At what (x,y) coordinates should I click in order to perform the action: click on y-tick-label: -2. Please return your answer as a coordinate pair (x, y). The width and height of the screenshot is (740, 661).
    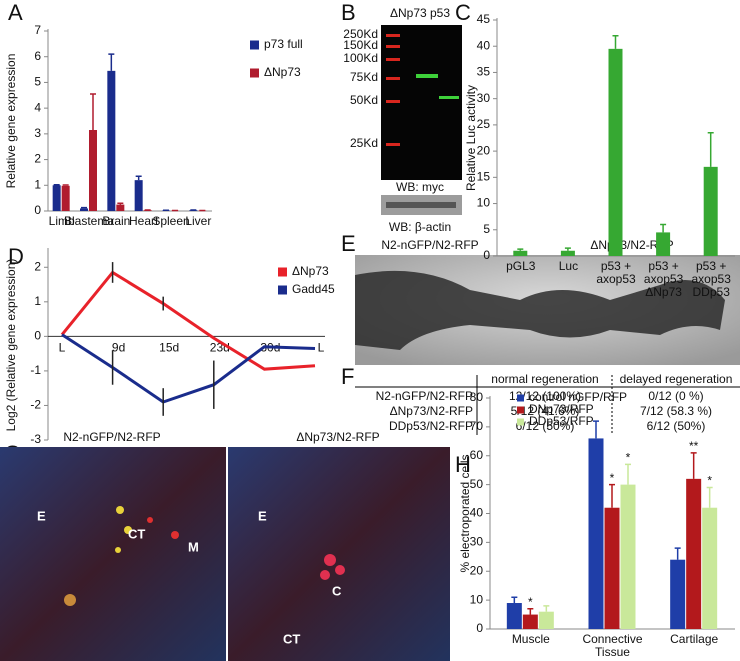
    Looking at the image, I should click on (35, 405).